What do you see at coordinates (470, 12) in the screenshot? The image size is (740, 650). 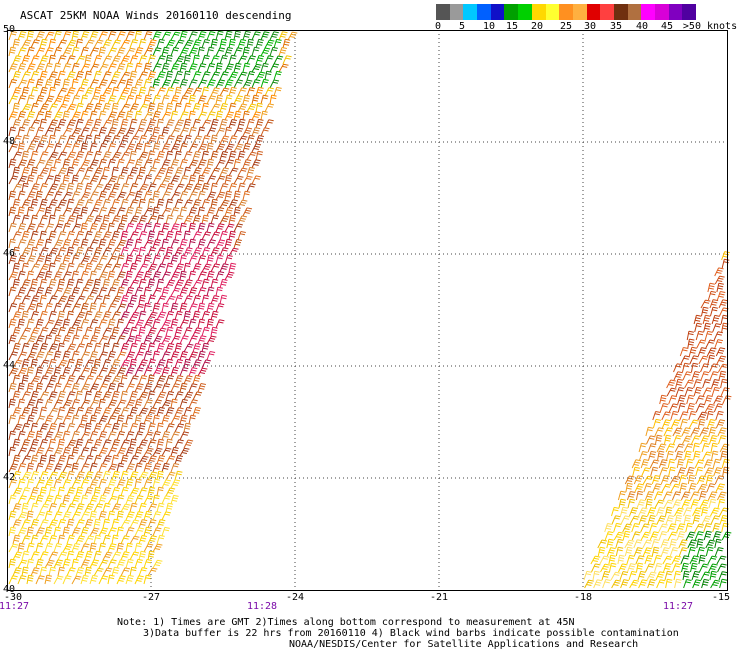 I see `color-swatch` at bounding box center [470, 12].